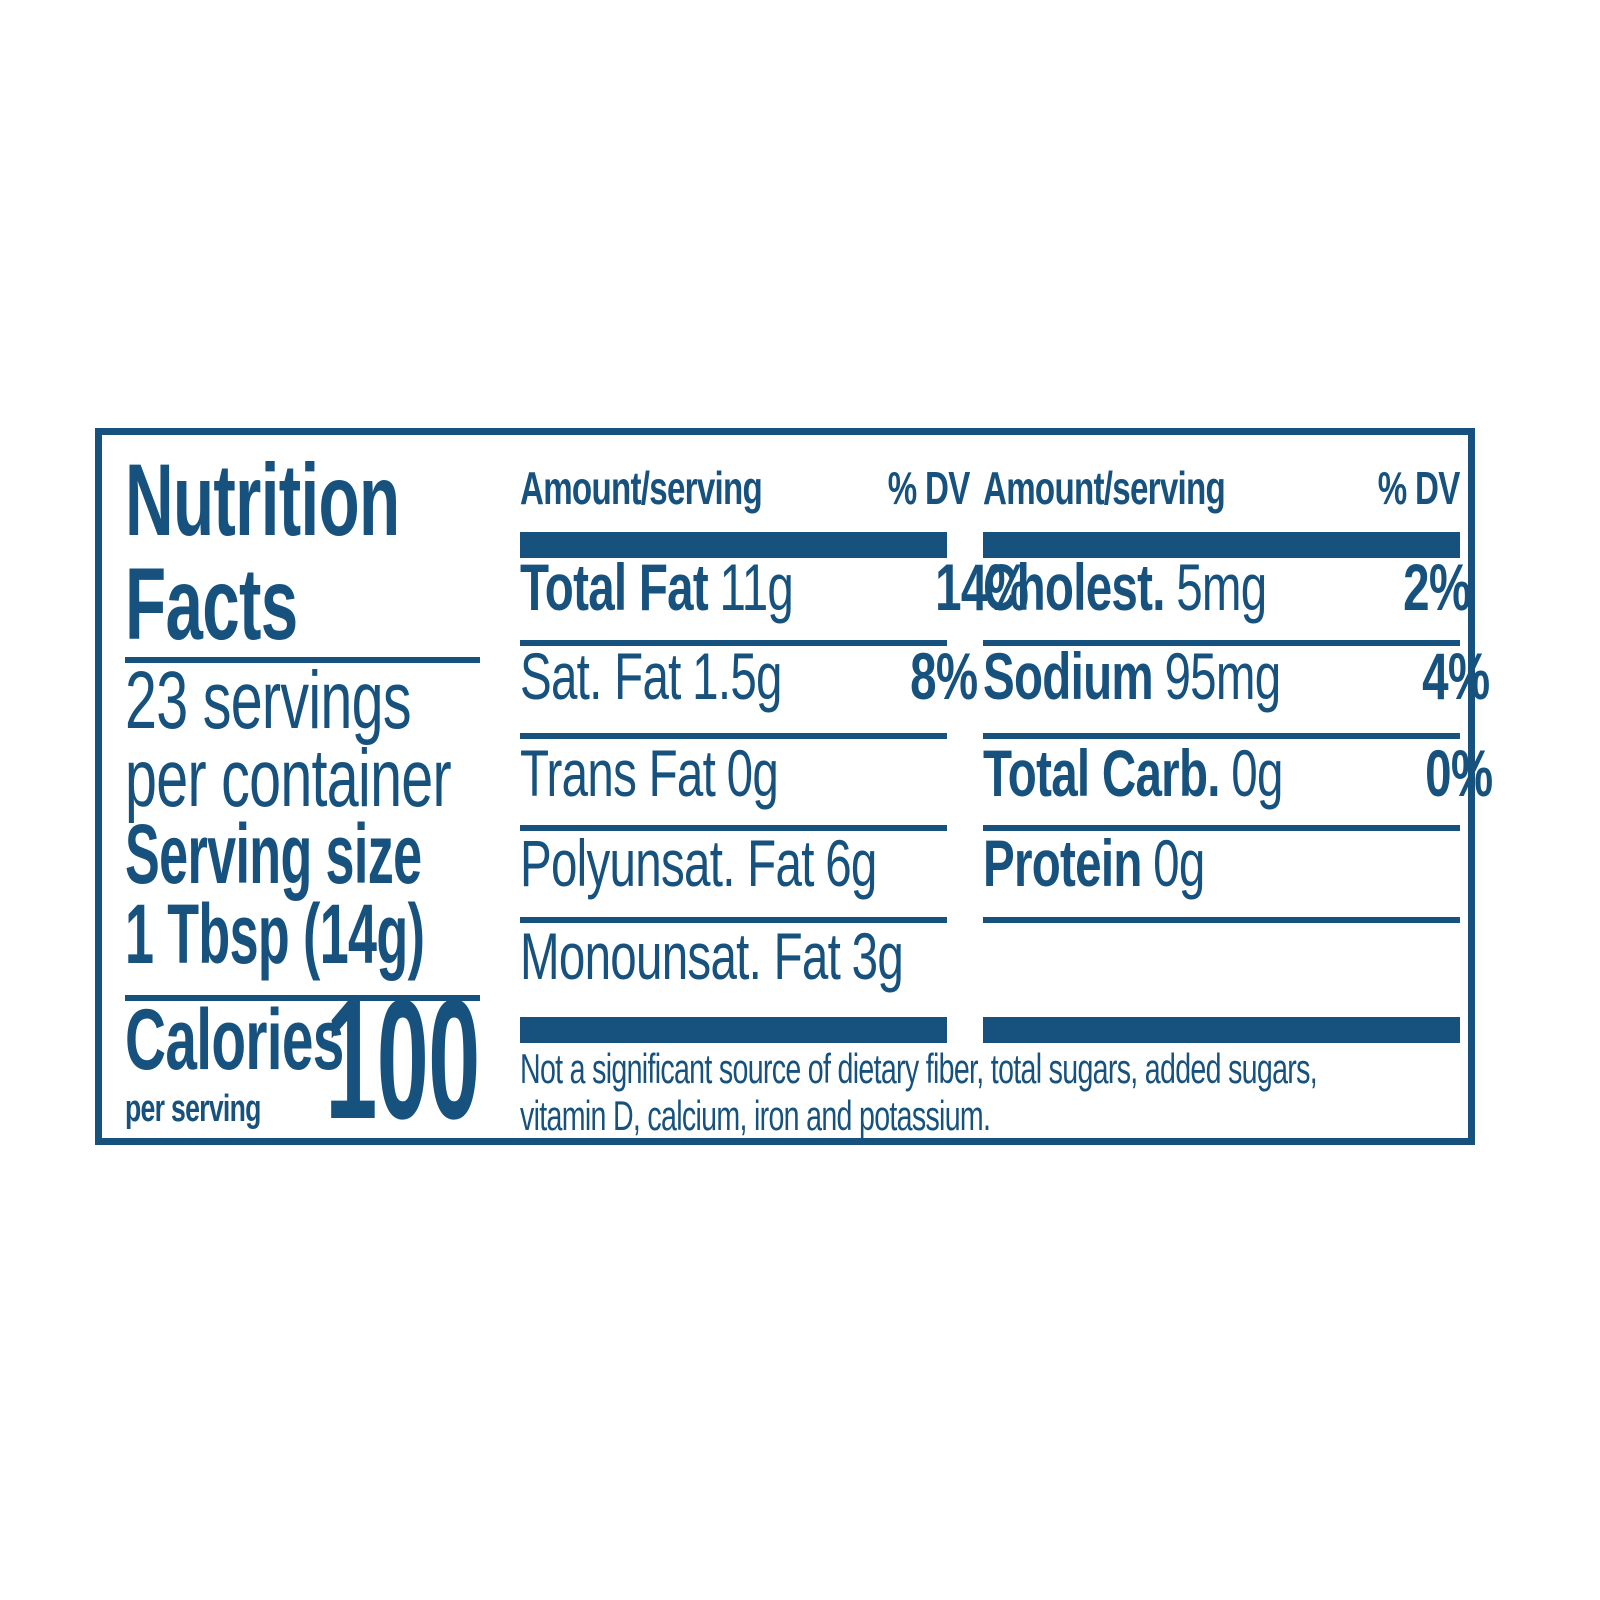 This screenshot has height=1600, width=1600. I want to click on nutrient-name: Polyunsat. Fat, so click(667, 863).